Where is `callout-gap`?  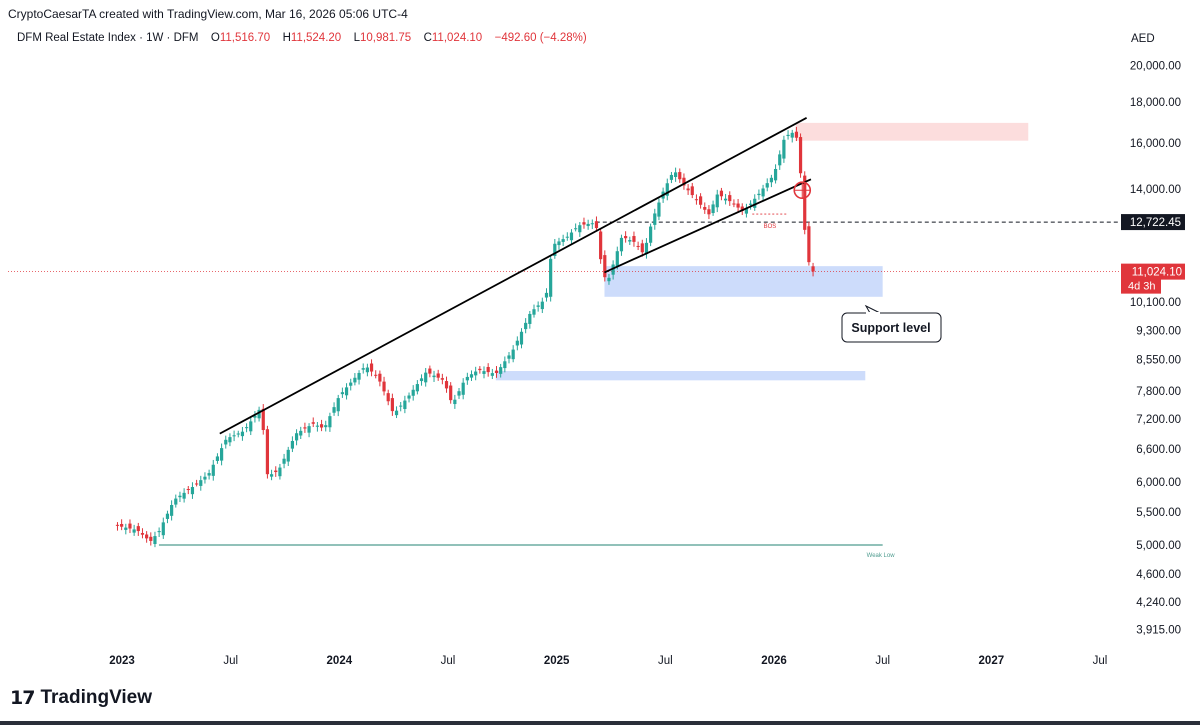 callout-gap is located at coordinates (873, 313).